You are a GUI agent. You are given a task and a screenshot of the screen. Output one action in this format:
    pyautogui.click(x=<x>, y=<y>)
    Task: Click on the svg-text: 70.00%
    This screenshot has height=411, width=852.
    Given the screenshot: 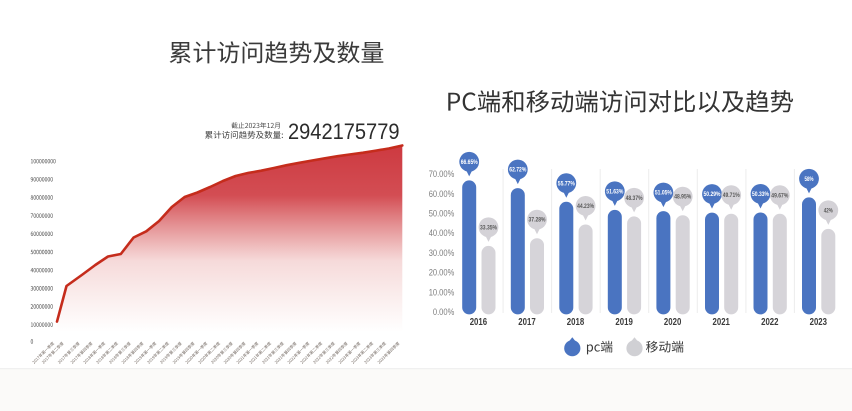 What is the action you would take?
    pyautogui.click(x=442, y=174)
    